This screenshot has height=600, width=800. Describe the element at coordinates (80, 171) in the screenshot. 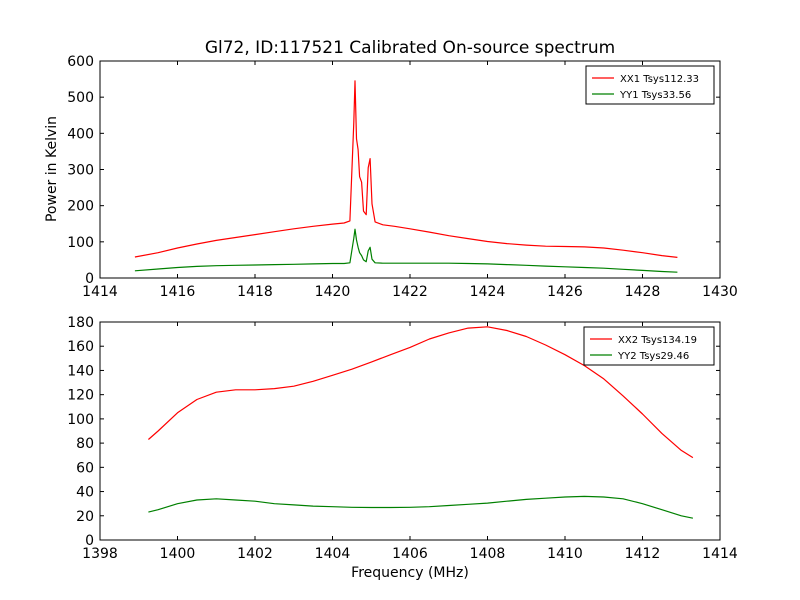

I see `y-tick-label: 300` at that location.